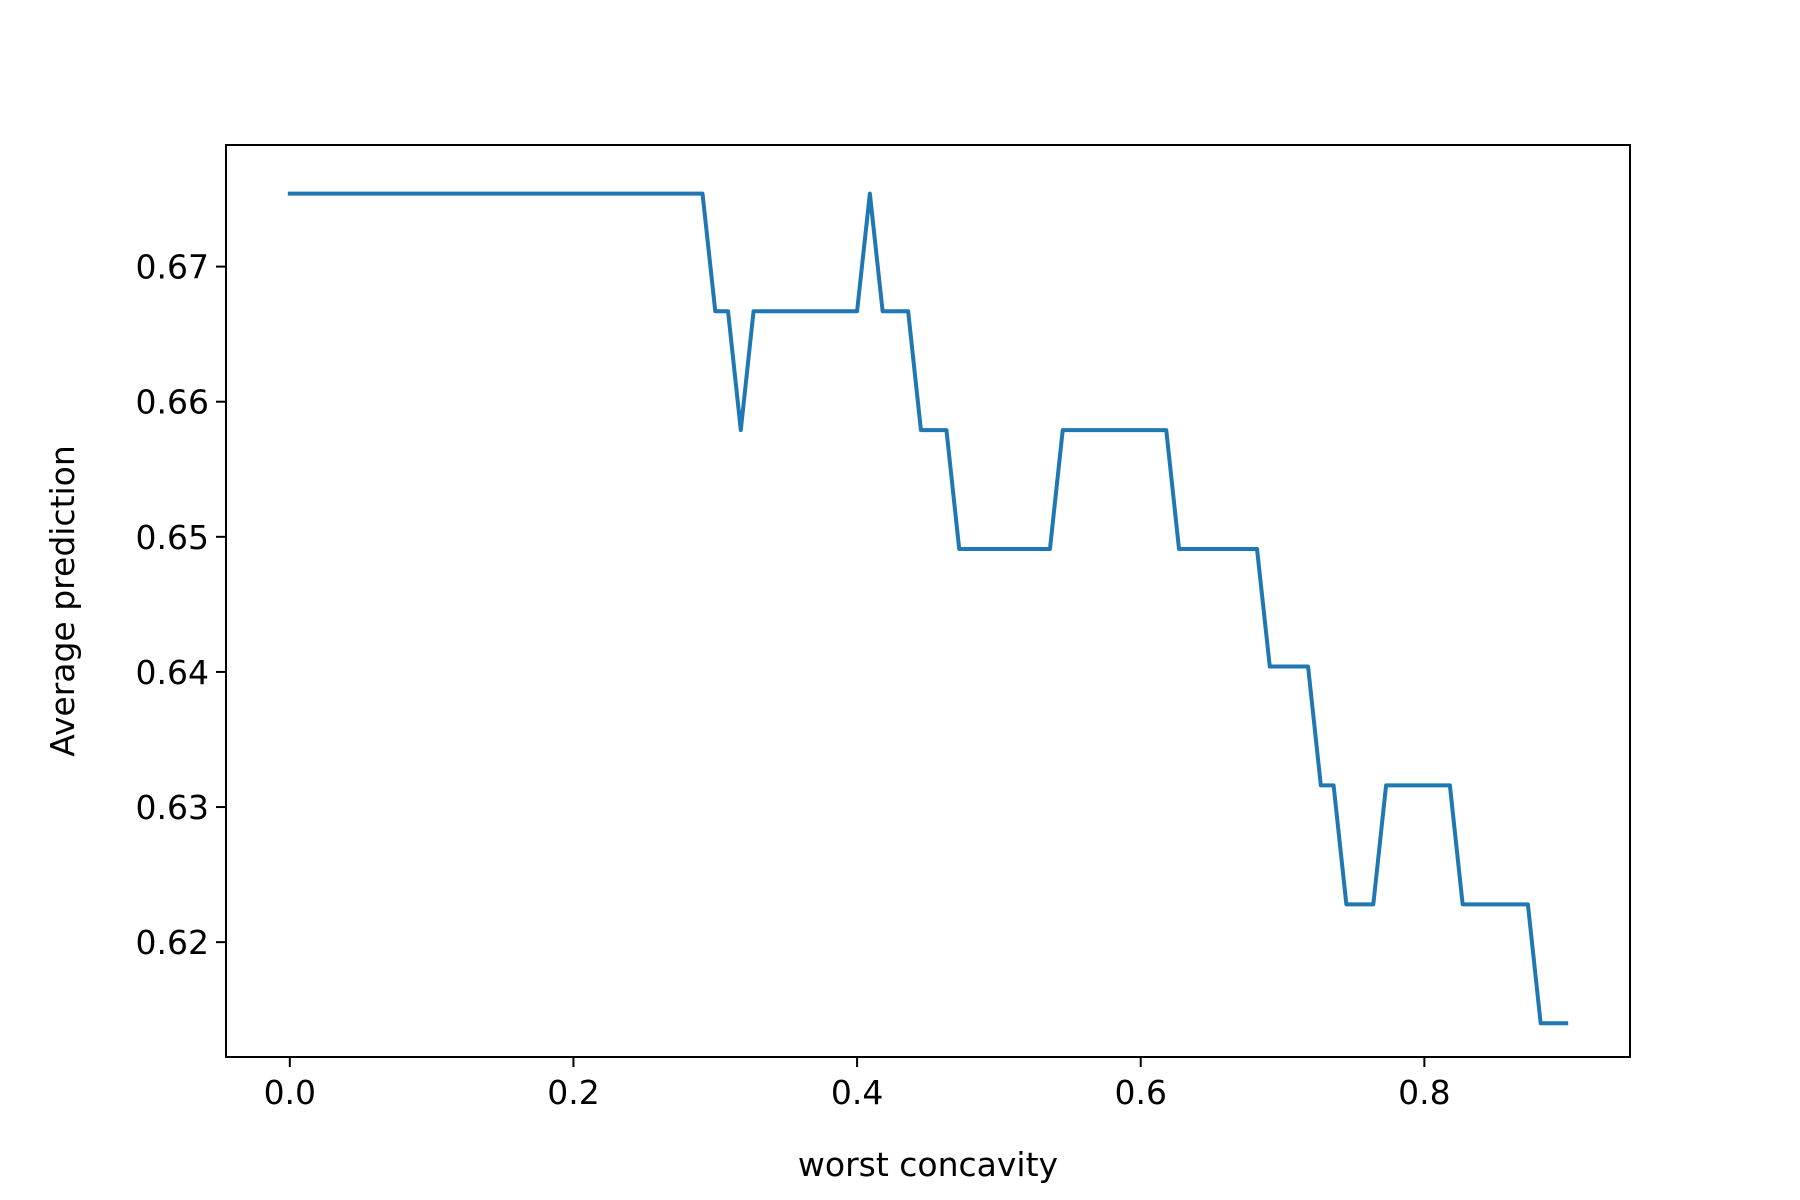  What do you see at coordinates (172, 807) in the screenshot?
I see `y-tick-label: 0.63` at bounding box center [172, 807].